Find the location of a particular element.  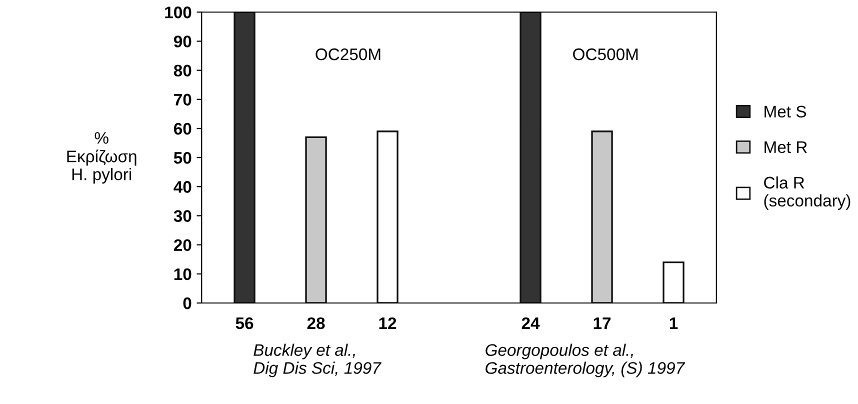

y-axis-title: % Εκρίζωση H. pylori is located at coordinates (101, 158).